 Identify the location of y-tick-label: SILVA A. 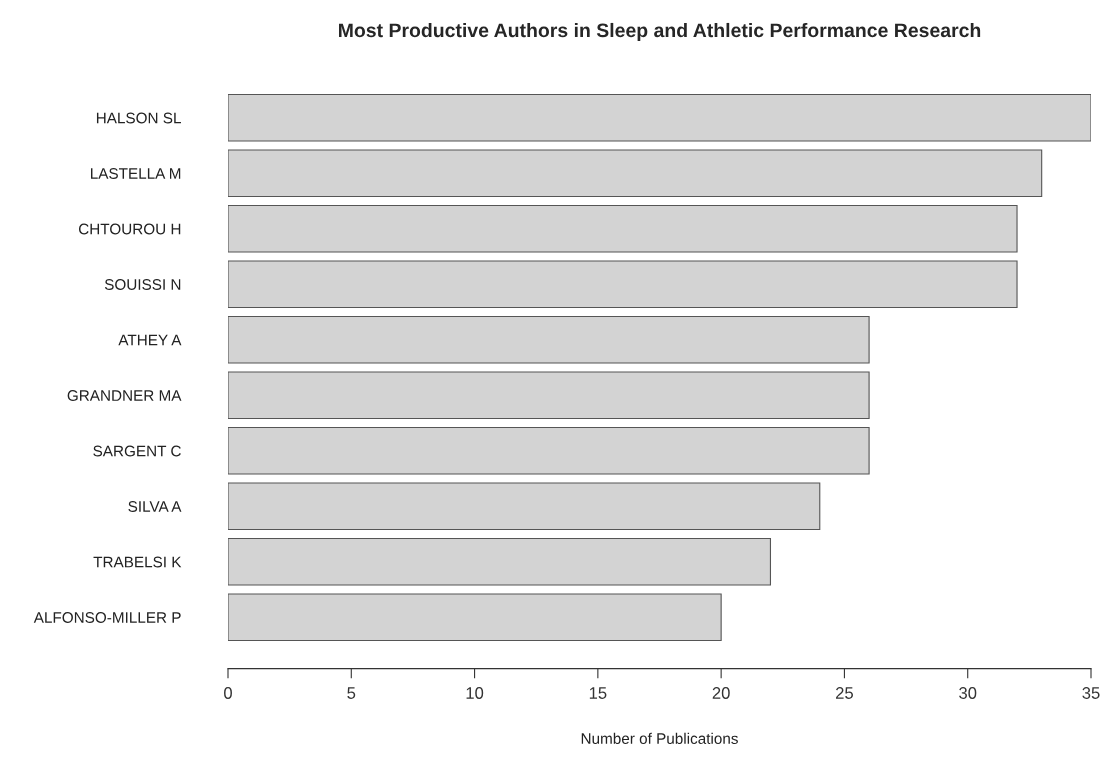
(155, 506).